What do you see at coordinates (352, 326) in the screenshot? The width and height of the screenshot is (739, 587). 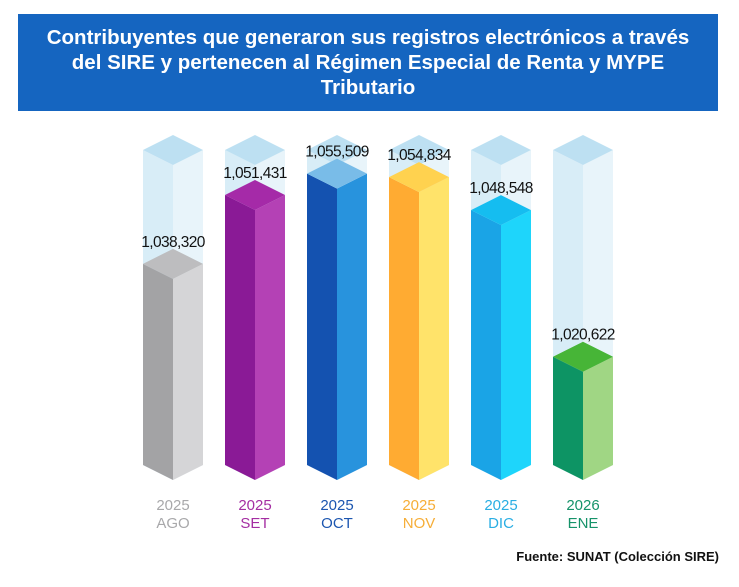 I see `bar-right-face-oct` at bounding box center [352, 326].